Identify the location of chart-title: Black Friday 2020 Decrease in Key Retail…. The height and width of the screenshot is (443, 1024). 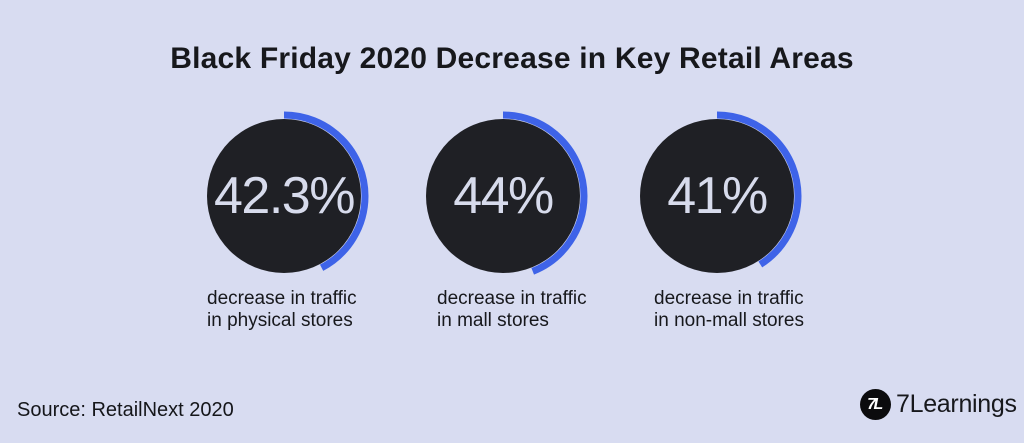
(512, 58).